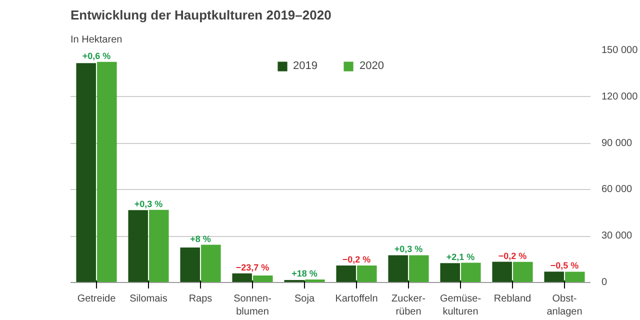 The width and height of the screenshot is (640, 320). I want to click on x-tick-label: Obst- anlagen, so click(564, 306).